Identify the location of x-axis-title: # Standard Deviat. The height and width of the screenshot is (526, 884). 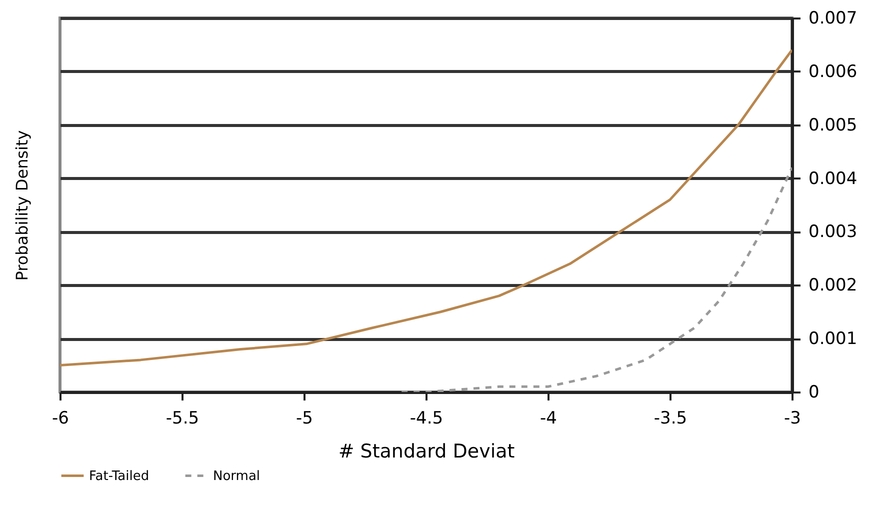
(426, 451).